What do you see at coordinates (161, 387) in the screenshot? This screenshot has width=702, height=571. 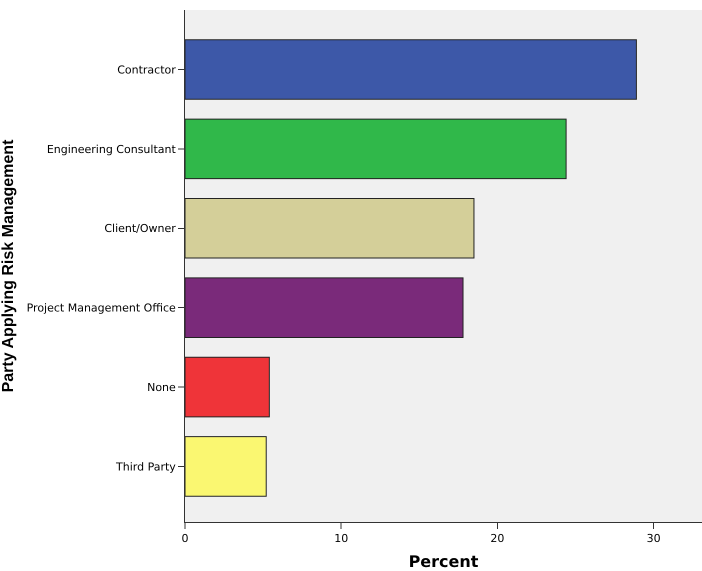 I see `y-tick-label: None` at bounding box center [161, 387].